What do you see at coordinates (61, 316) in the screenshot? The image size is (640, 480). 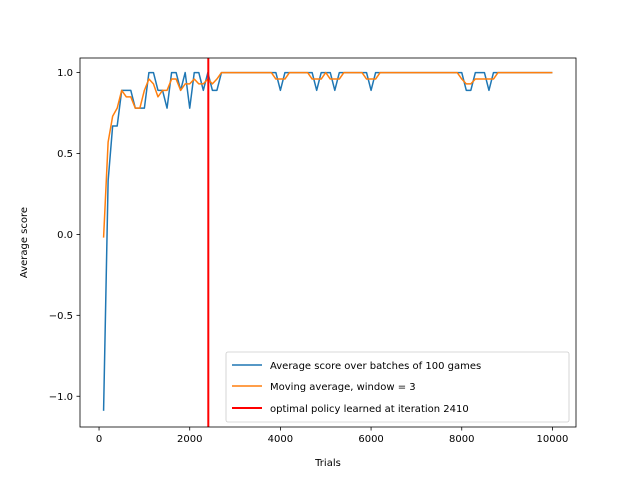 I see `y-tick-label: −0.5` at bounding box center [61, 316].